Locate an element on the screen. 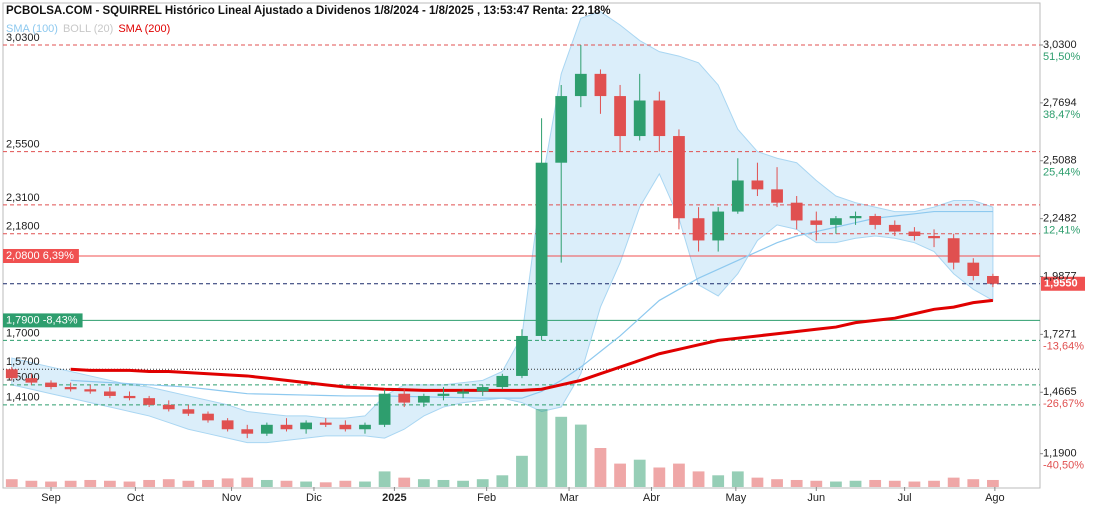 Image resolution: width=1096 pixels, height=512 pixels. x-tick-label: Ago is located at coordinates (995, 498).